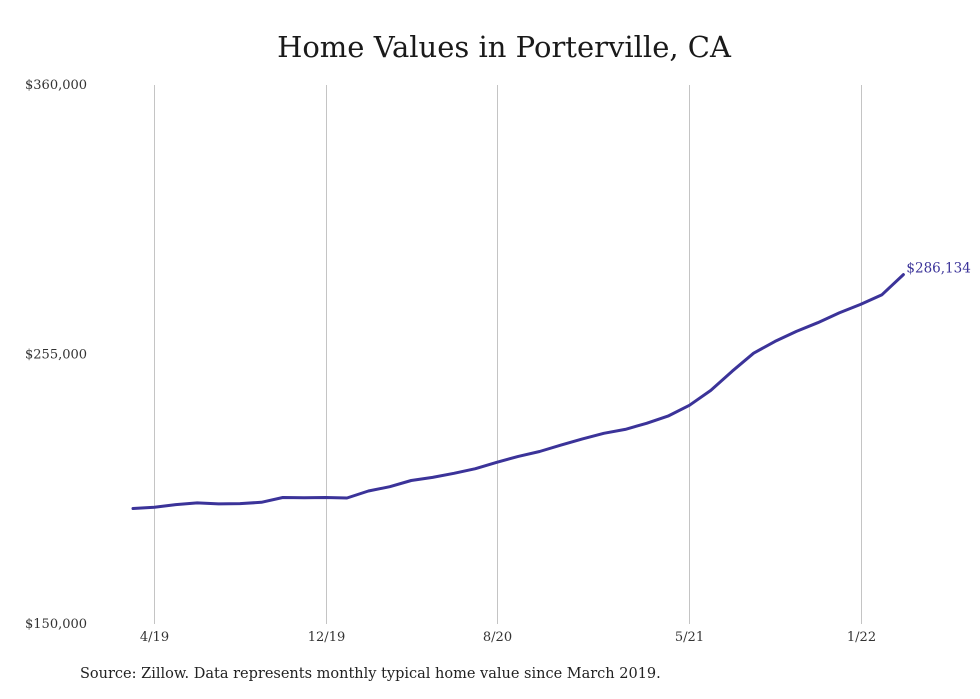  Describe the element at coordinates (861, 637) in the screenshot. I see `x-tick-label: 1/22` at that location.